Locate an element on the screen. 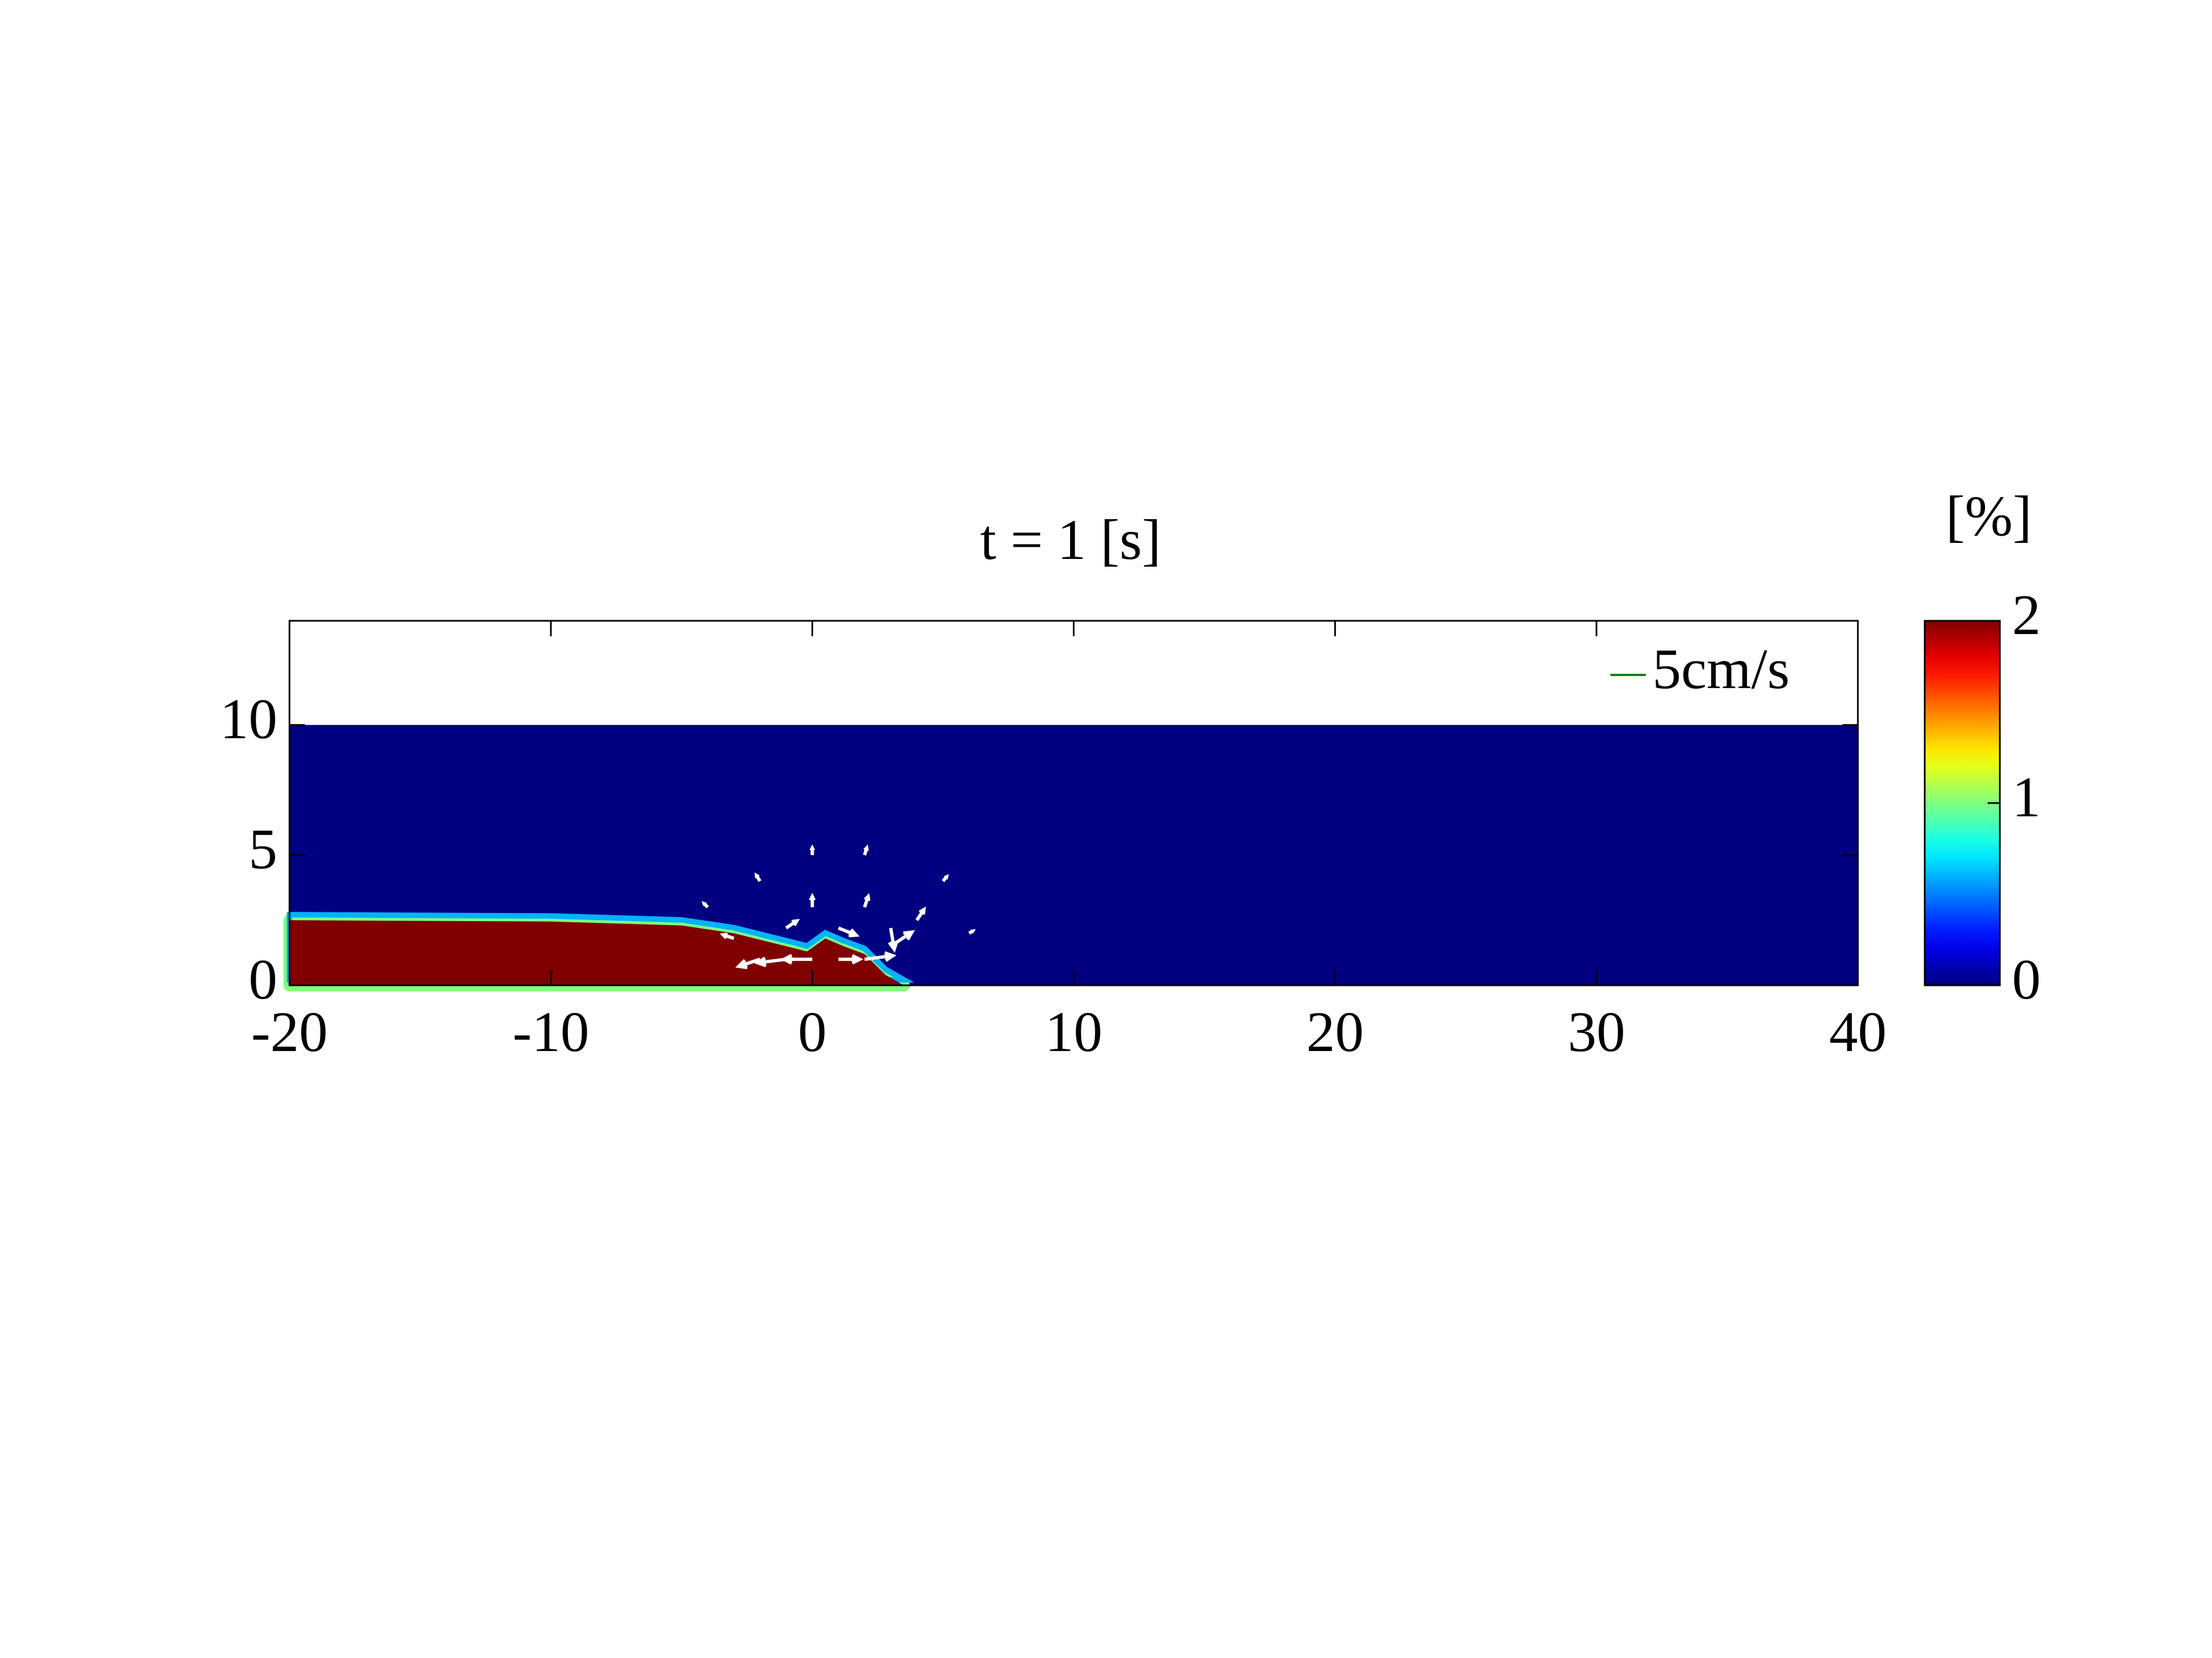 The width and height of the screenshot is (2212, 1658). colorbar-label: [%] is located at coordinates (1989, 516).